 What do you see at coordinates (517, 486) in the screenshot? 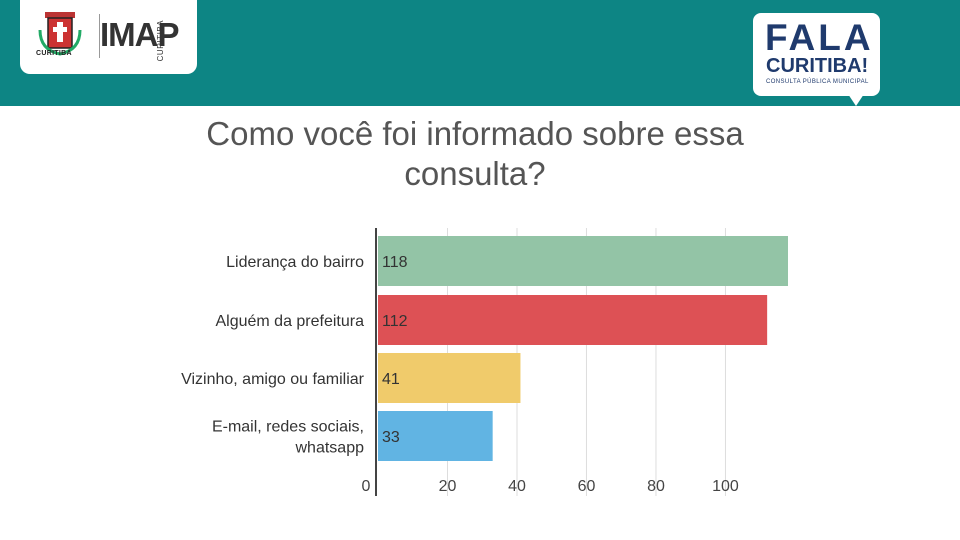
I see `x-tick-label: 40` at bounding box center [517, 486].